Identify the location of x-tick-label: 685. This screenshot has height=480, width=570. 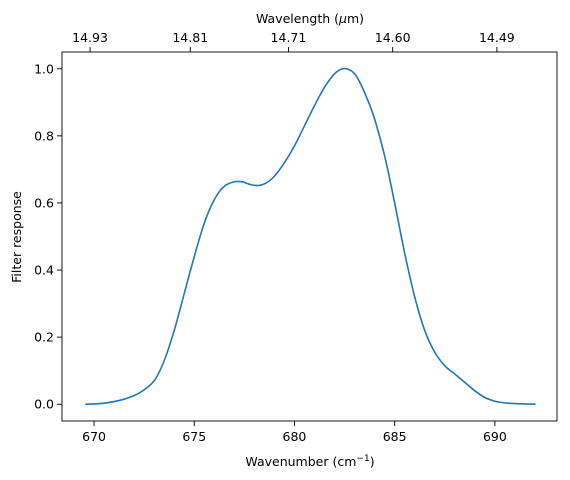
(395, 436).